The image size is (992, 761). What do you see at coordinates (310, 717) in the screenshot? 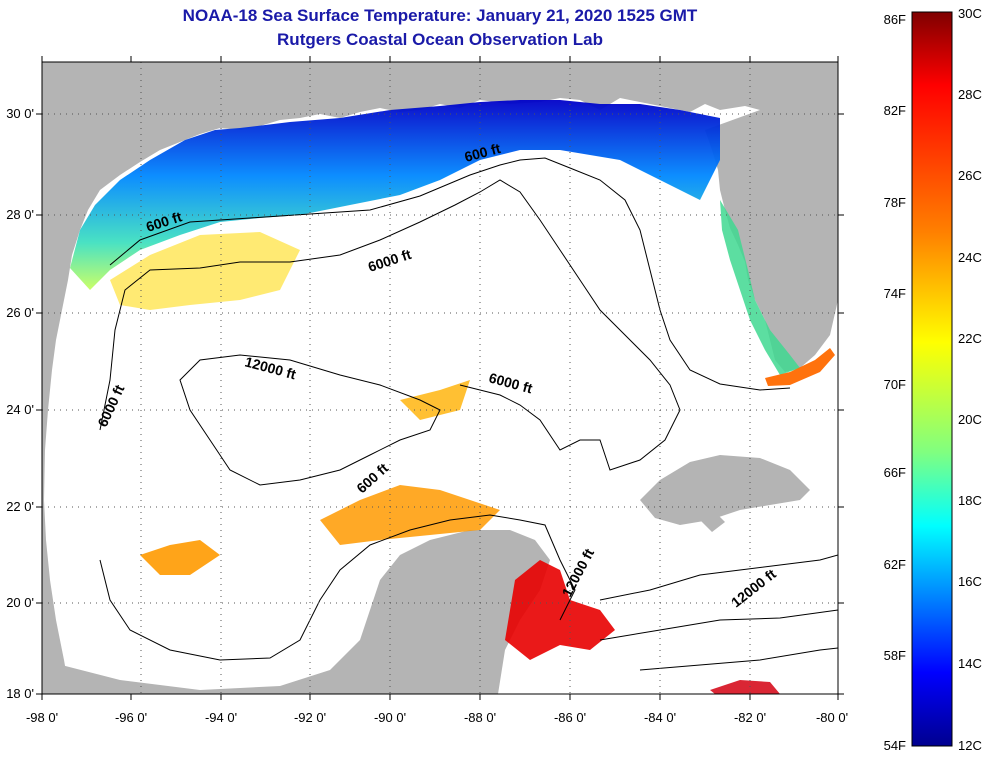
I see `lon-label: -92 0'` at bounding box center [310, 717].